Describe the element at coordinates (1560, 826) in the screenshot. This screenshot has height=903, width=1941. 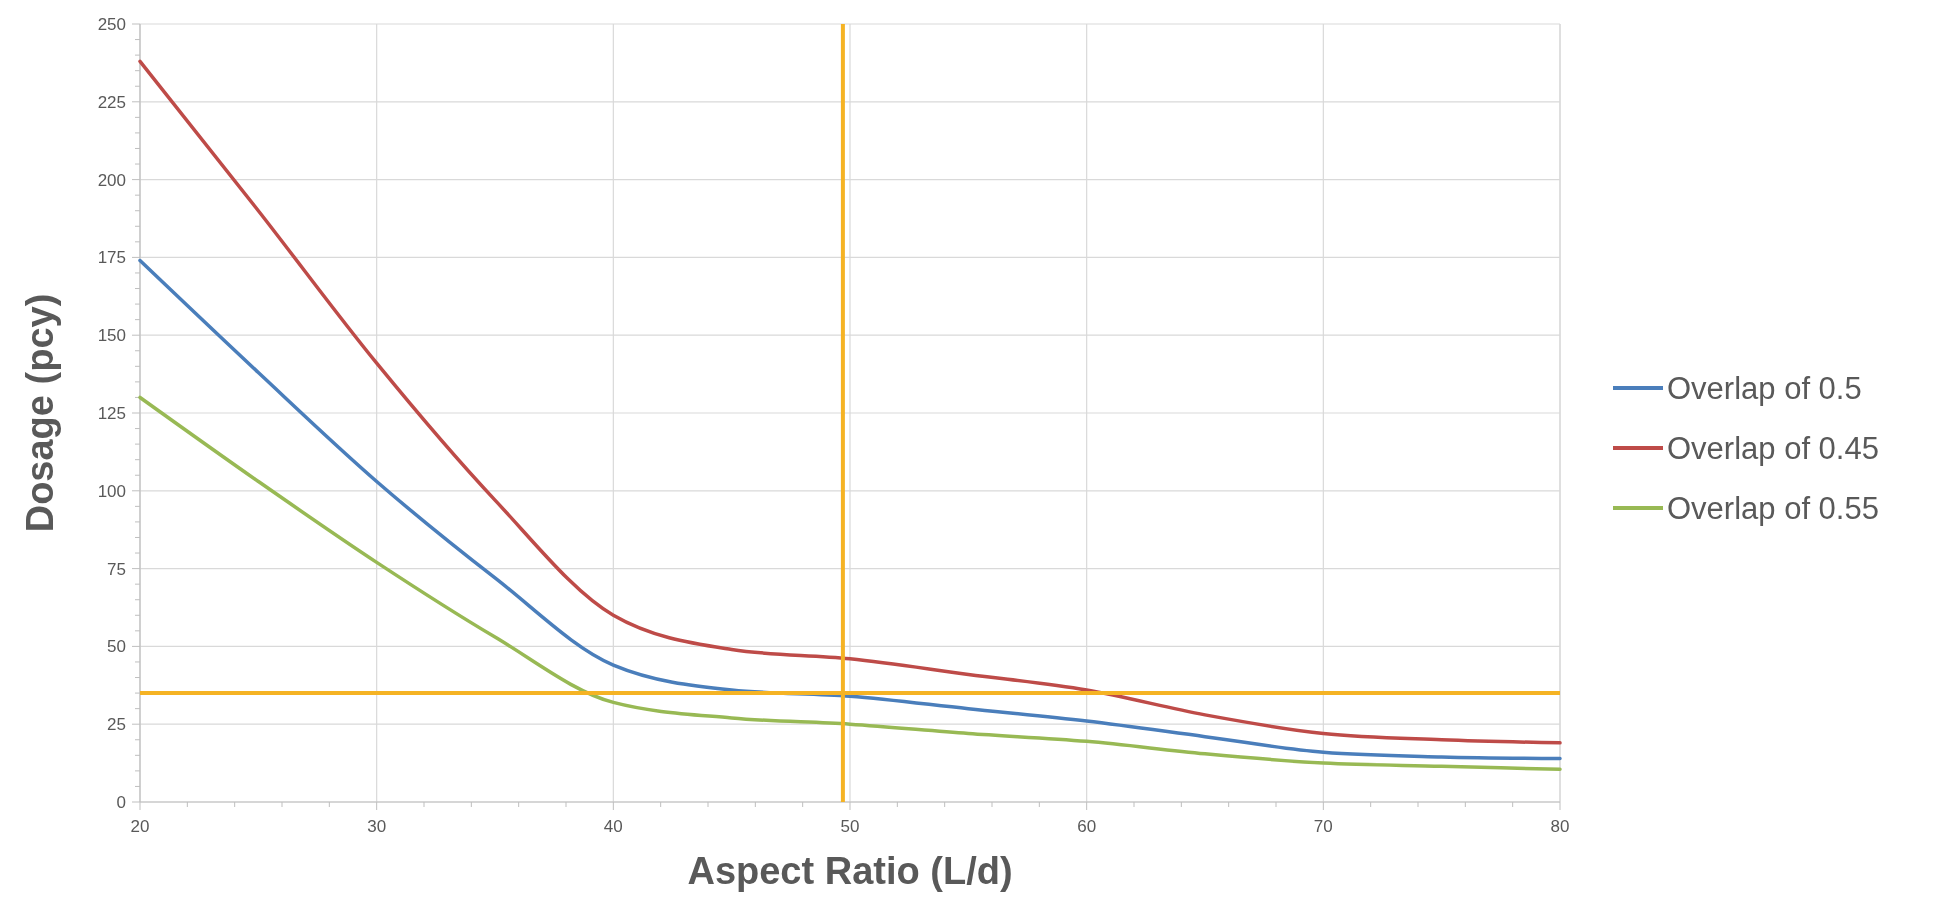
I see `x-tick-label: 80` at that location.